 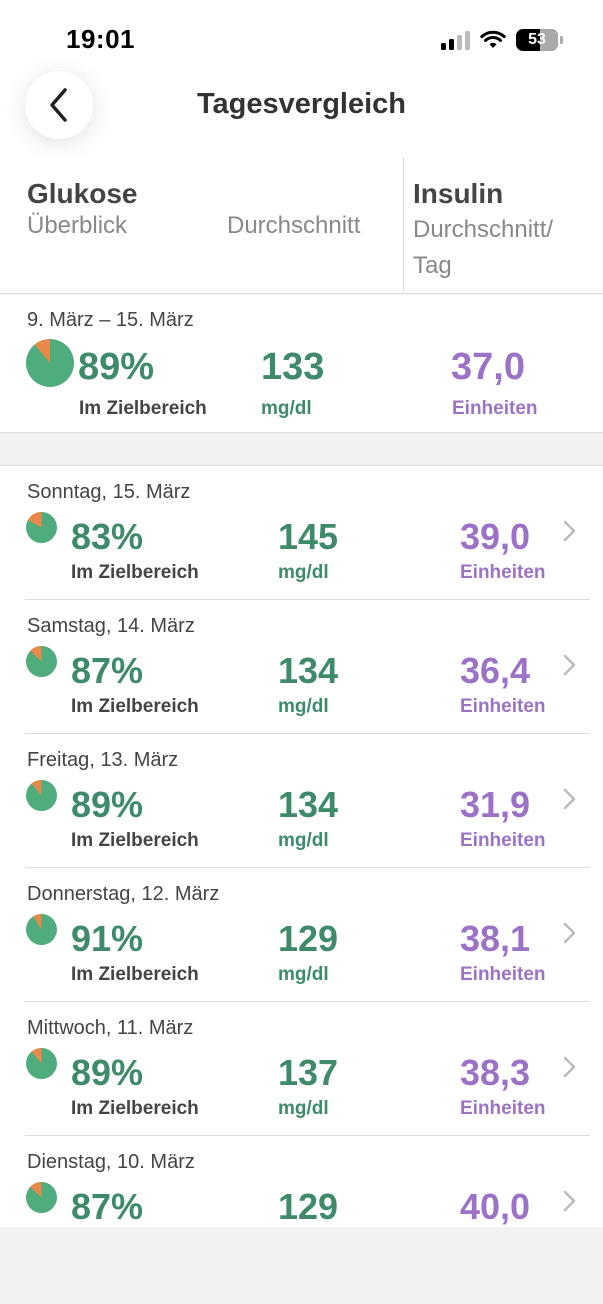 What do you see at coordinates (301, 39) in the screenshot?
I see `status-bar: 19:01 53` at bounding box center [301, 39].